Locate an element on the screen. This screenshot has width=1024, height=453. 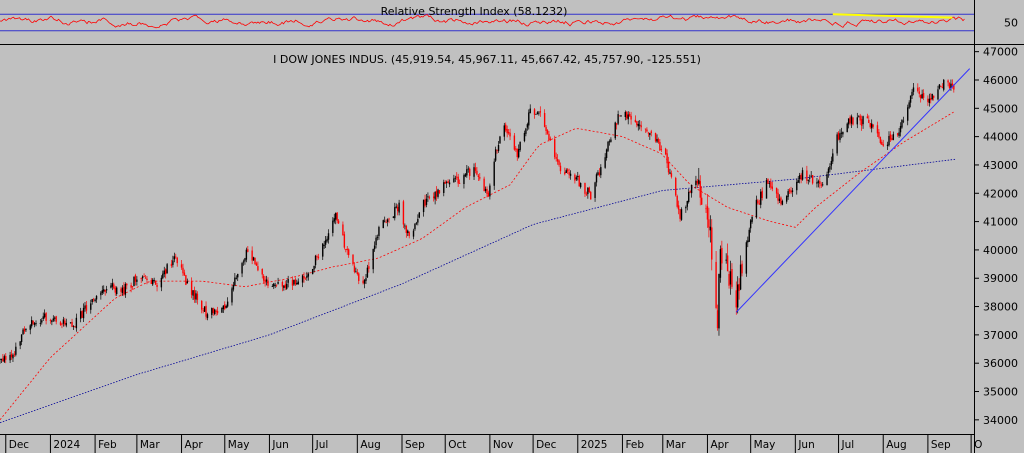
date-tick-label: Jul is located at coordinates (322, 445).